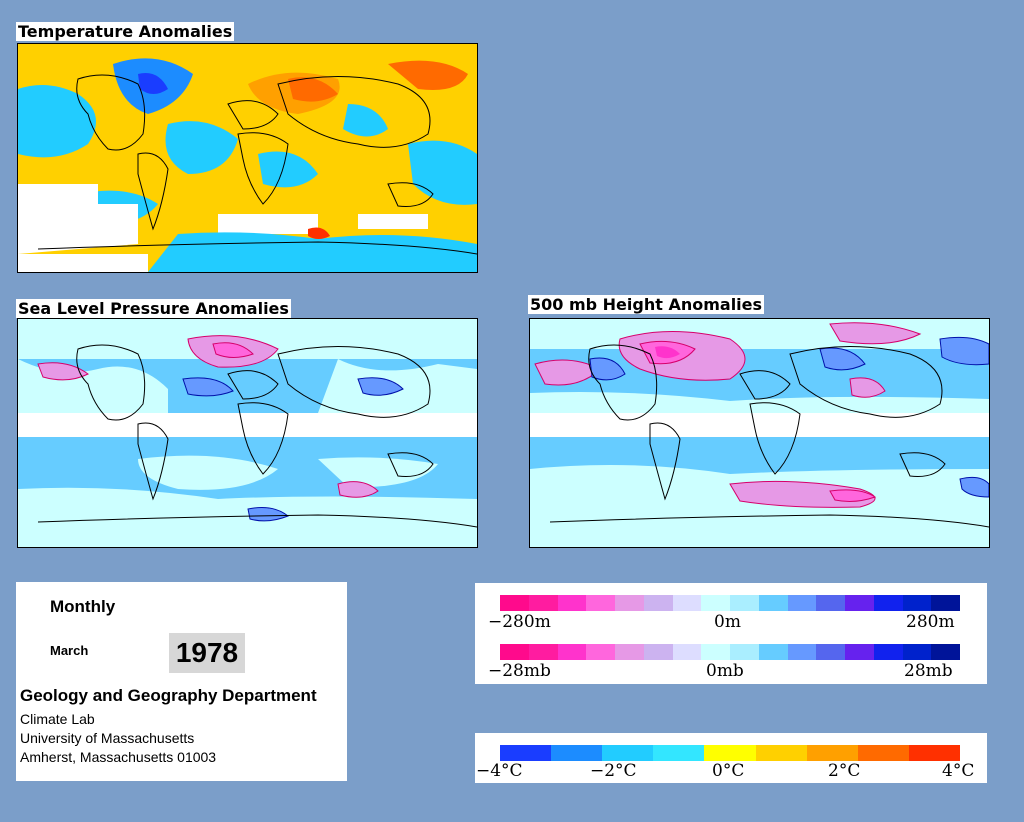  Describe the element at coordinates (57, 719) in the screenshot. I see `lab-name: Climate Lab` at that location.